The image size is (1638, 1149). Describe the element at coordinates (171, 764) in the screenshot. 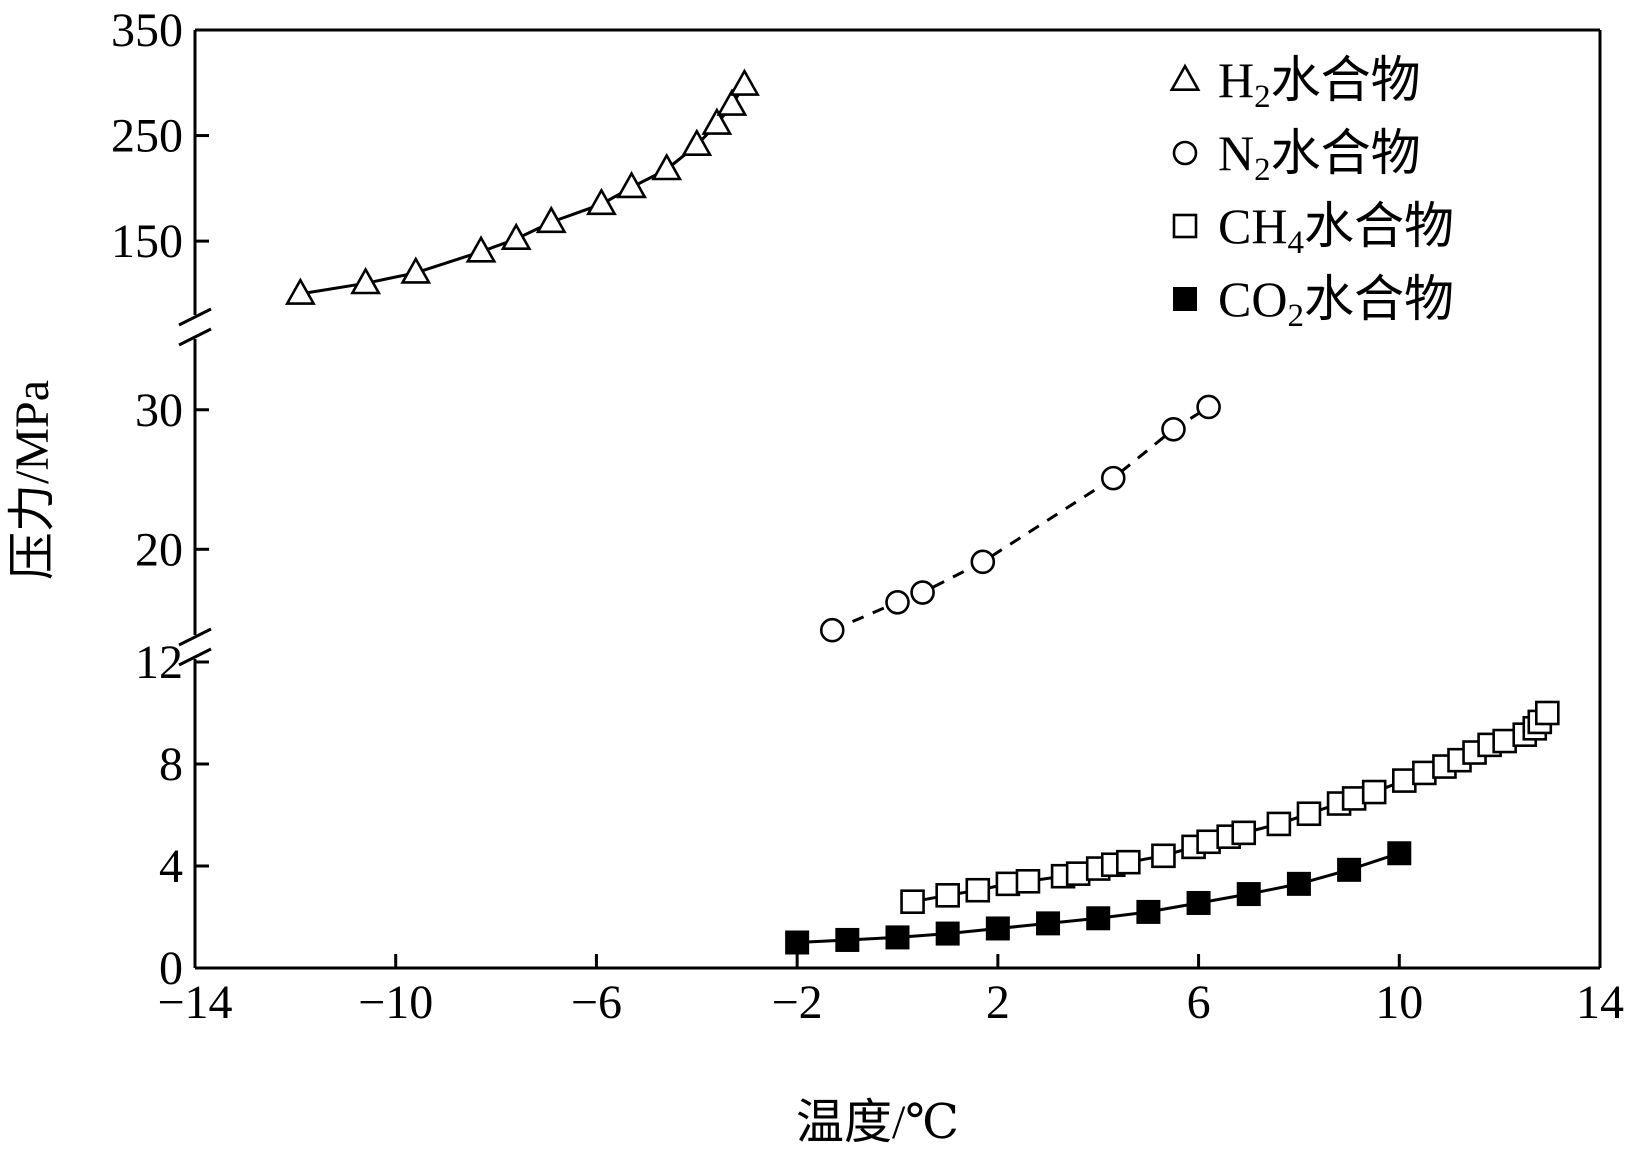

I see `y-tick-label: 8` at that location.